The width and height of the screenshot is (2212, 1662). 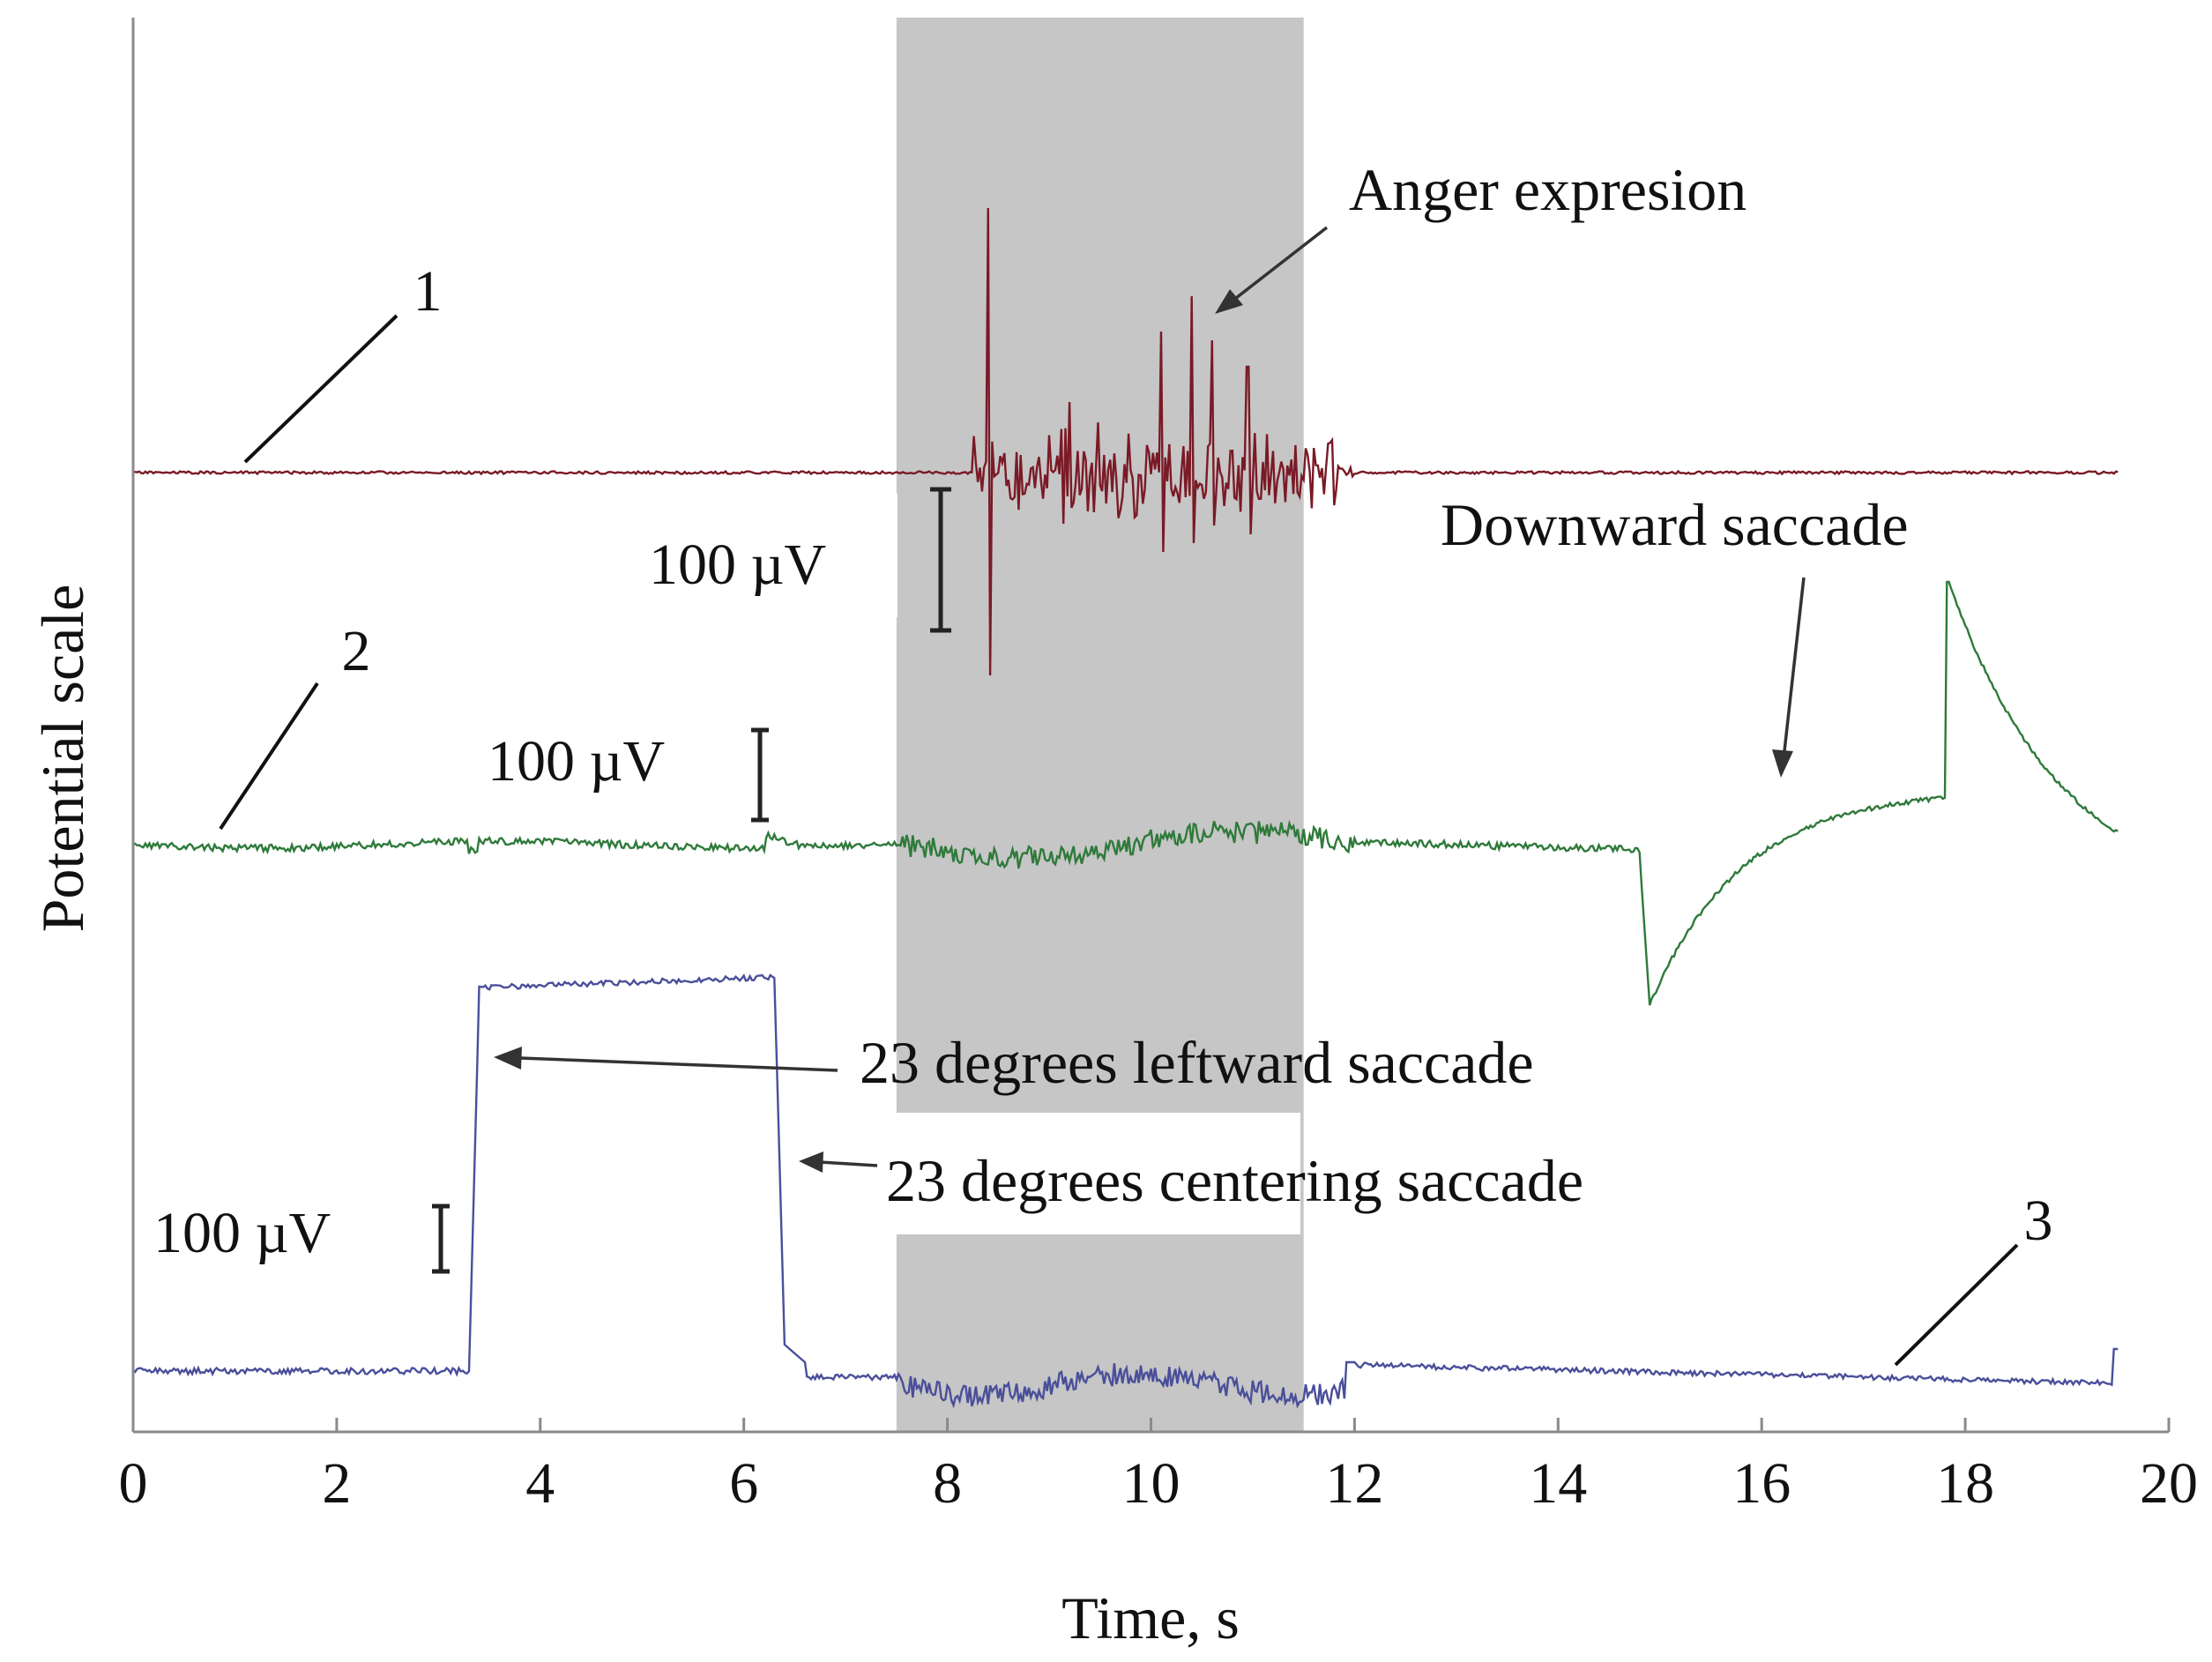 I want to click on arrow-leftward-saccade, so click(x=666, y=1059).